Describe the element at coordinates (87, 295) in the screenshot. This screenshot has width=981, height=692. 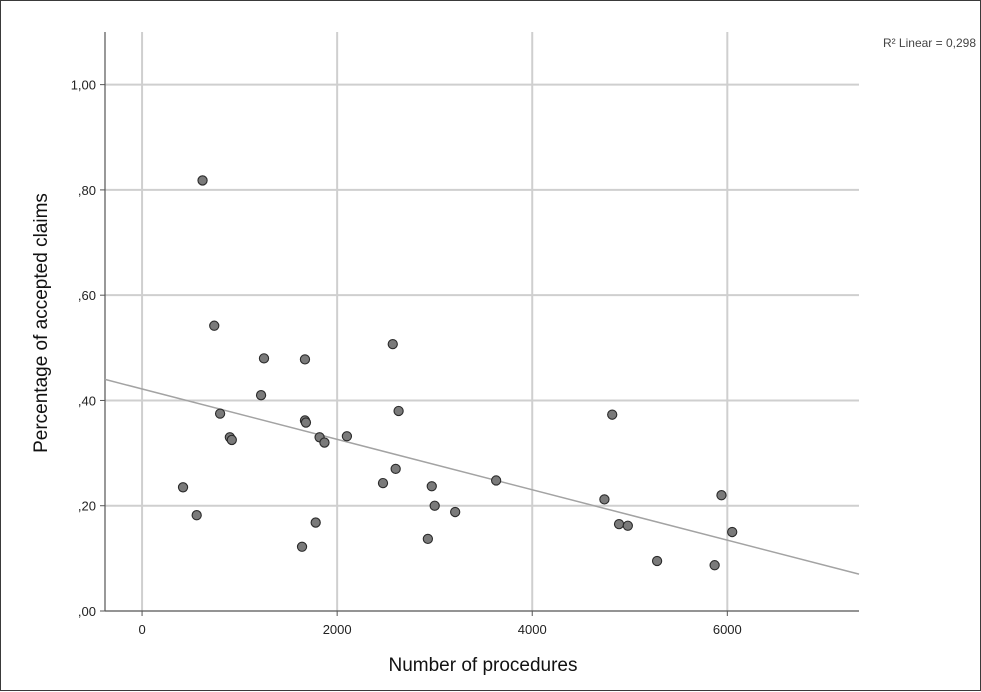
I see `y-tick-label: ,60` at that location.